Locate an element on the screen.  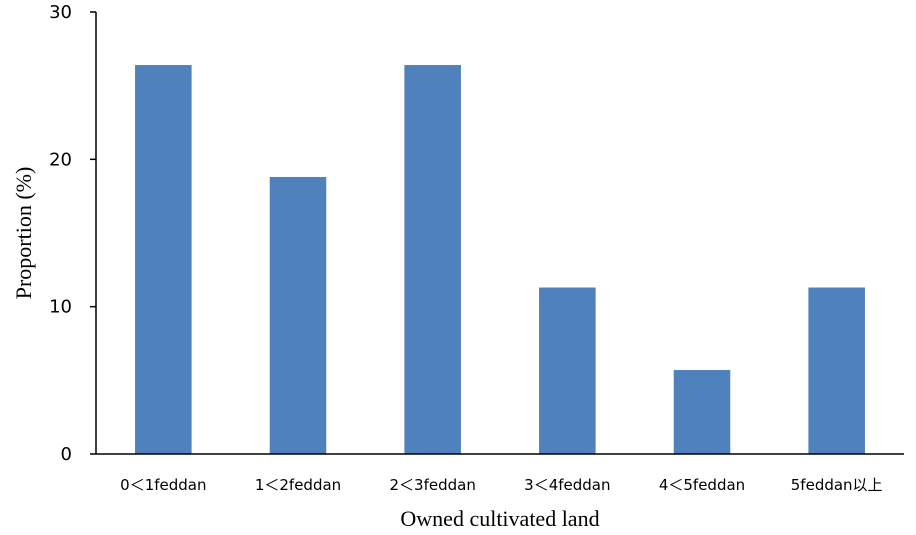
y-axis-title: Proportion (%) is located at coordinates (23, 233).